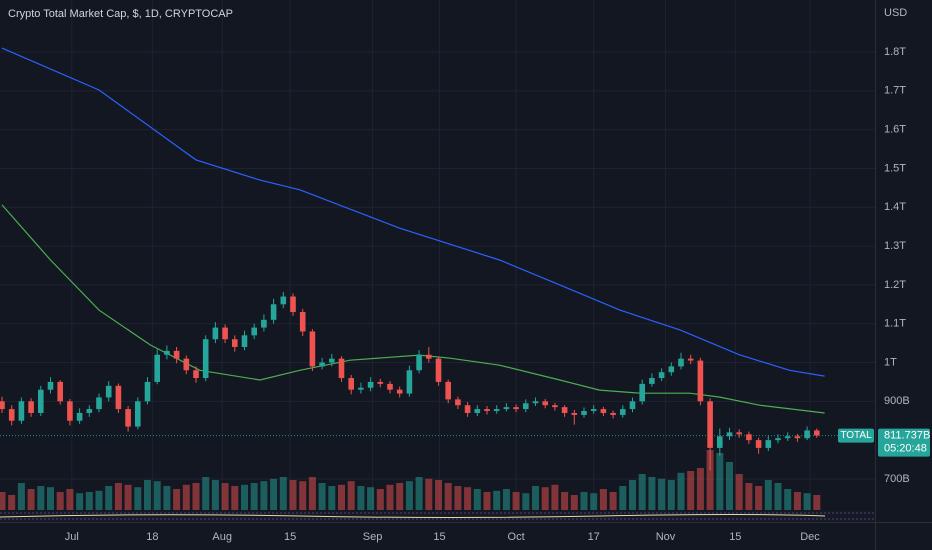 This screenshot has width=932, height=550. I want to click on y-tick-label: 1.6T, so click(895, 130).